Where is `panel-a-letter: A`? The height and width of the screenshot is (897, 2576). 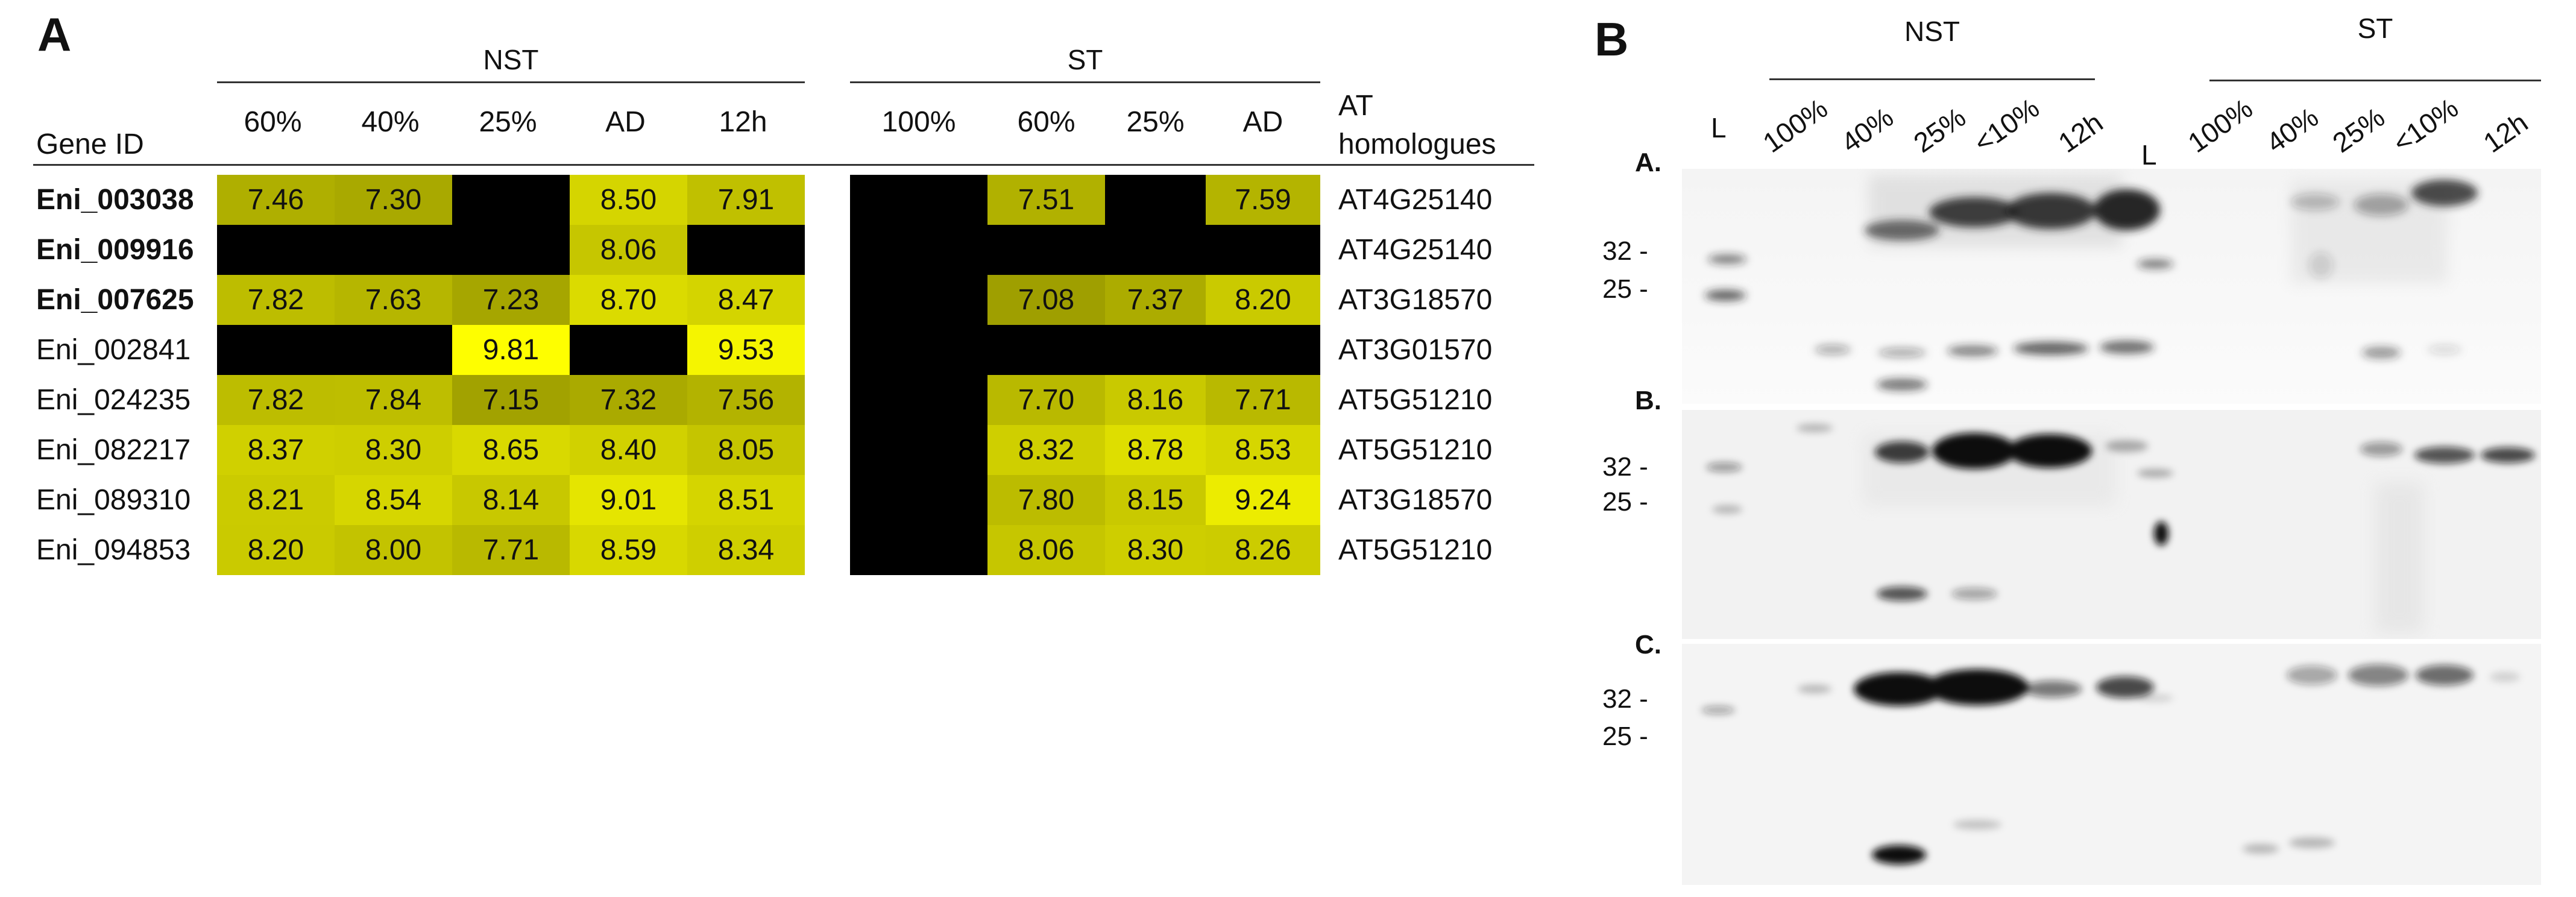 panel-a-letter: A is located at coordinates (54, 34).